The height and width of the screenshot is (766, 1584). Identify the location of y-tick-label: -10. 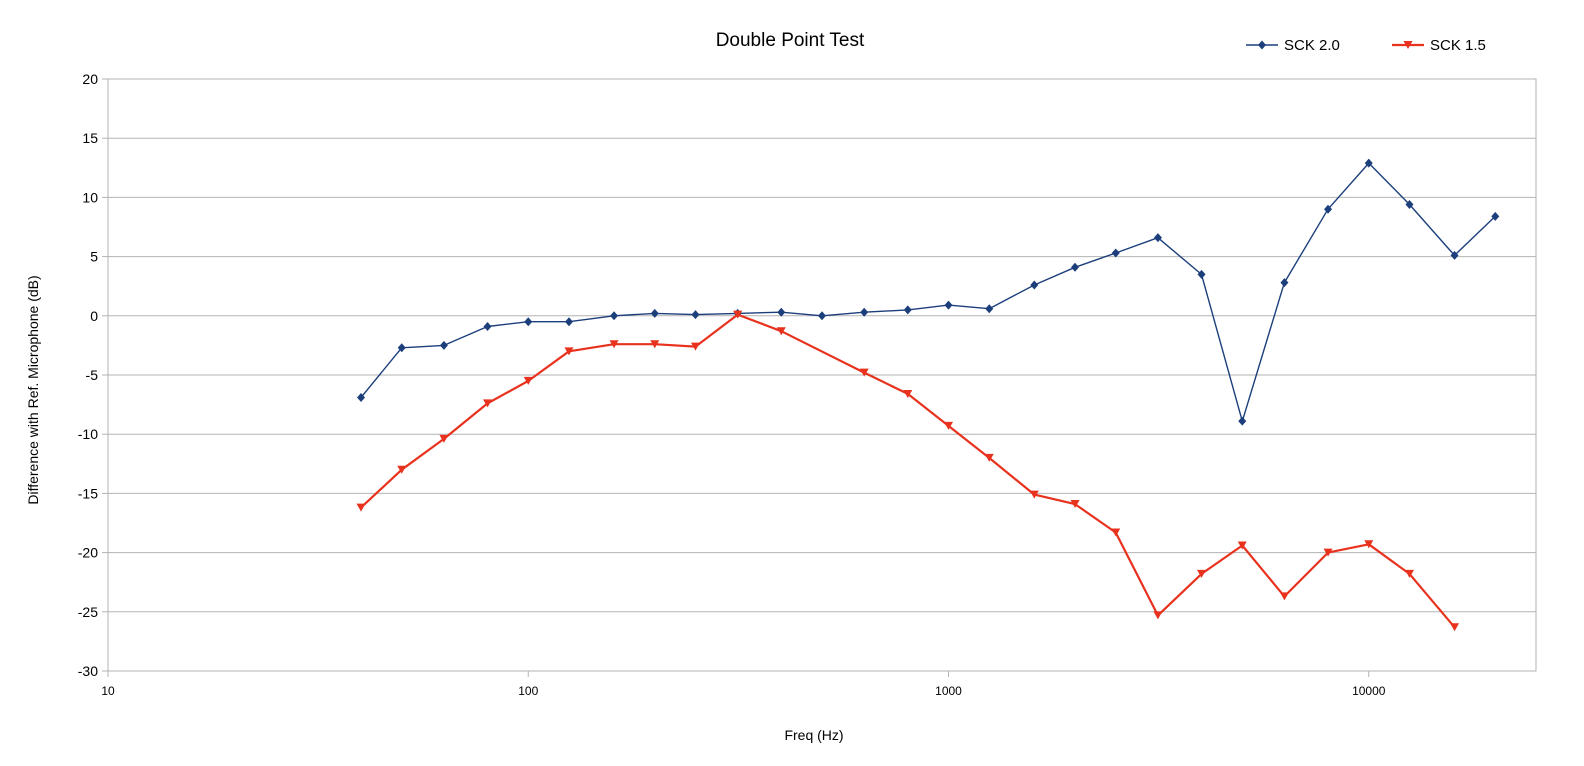
(88, 434).